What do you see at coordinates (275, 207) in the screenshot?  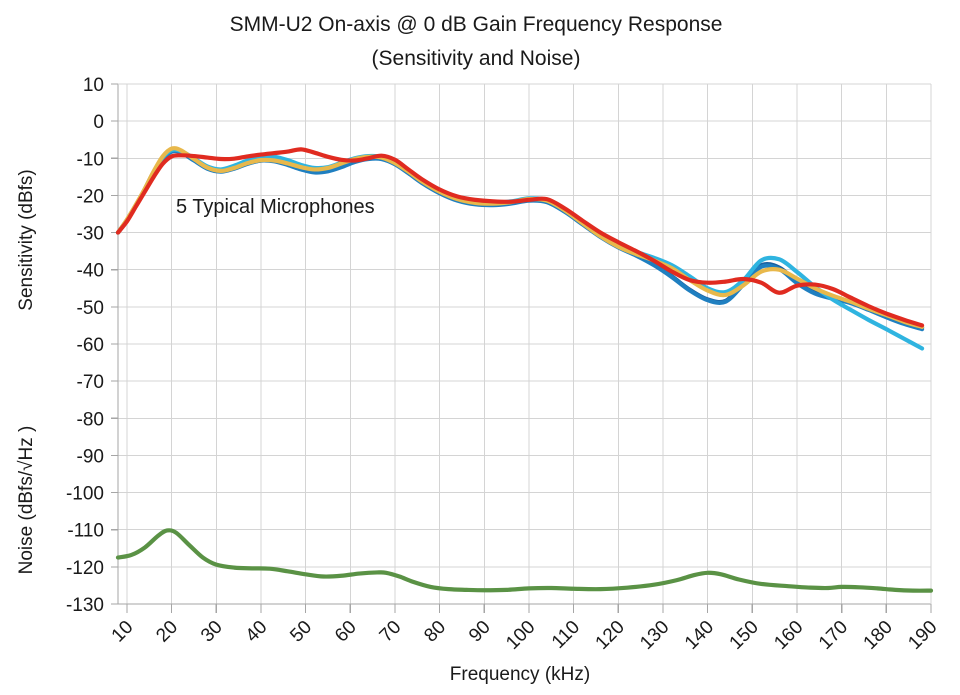 I see `plot-annotation: 5 Typical Microphones` at bounding box center [275, 207].